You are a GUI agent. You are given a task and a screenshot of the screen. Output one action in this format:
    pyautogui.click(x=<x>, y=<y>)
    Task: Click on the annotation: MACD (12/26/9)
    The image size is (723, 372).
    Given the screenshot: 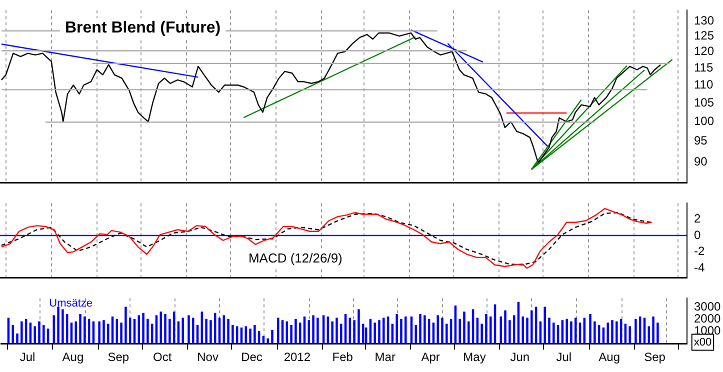 What is the action you would take?
    pyautogui.click(x=295, y=258)
    